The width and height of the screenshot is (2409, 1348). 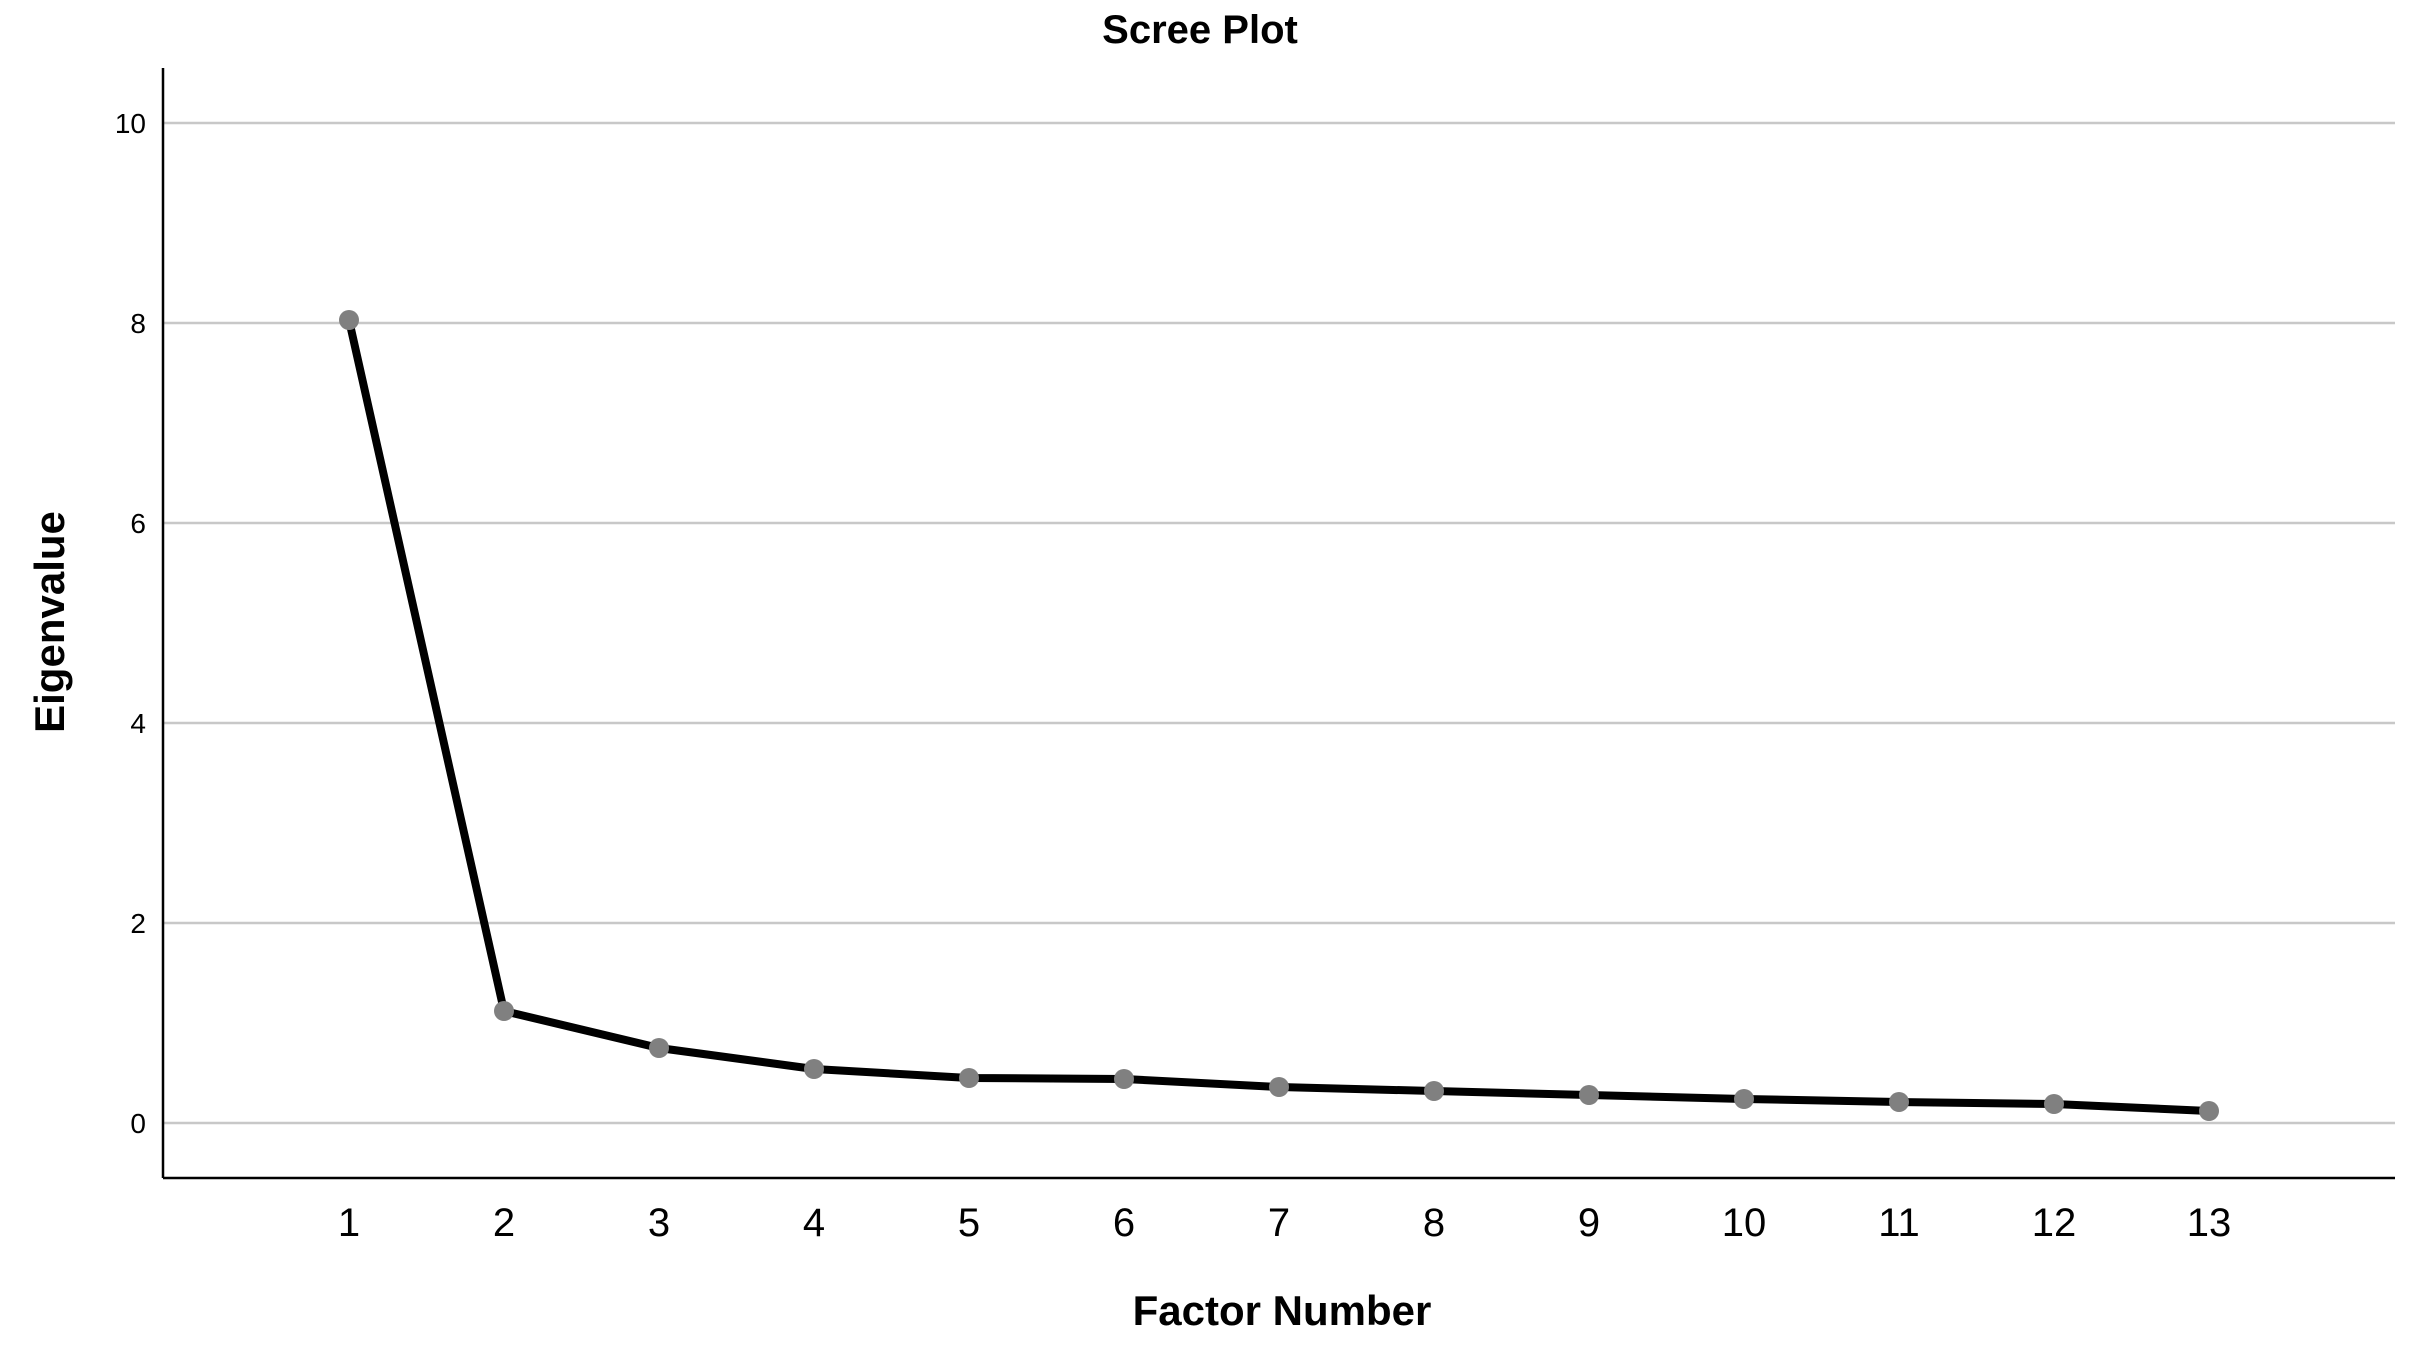 What do you see at coordinates (1282, 1310) in the screenshot?
I see `x-axis-label: Factor Number` at bounding box center [1282, 1310].